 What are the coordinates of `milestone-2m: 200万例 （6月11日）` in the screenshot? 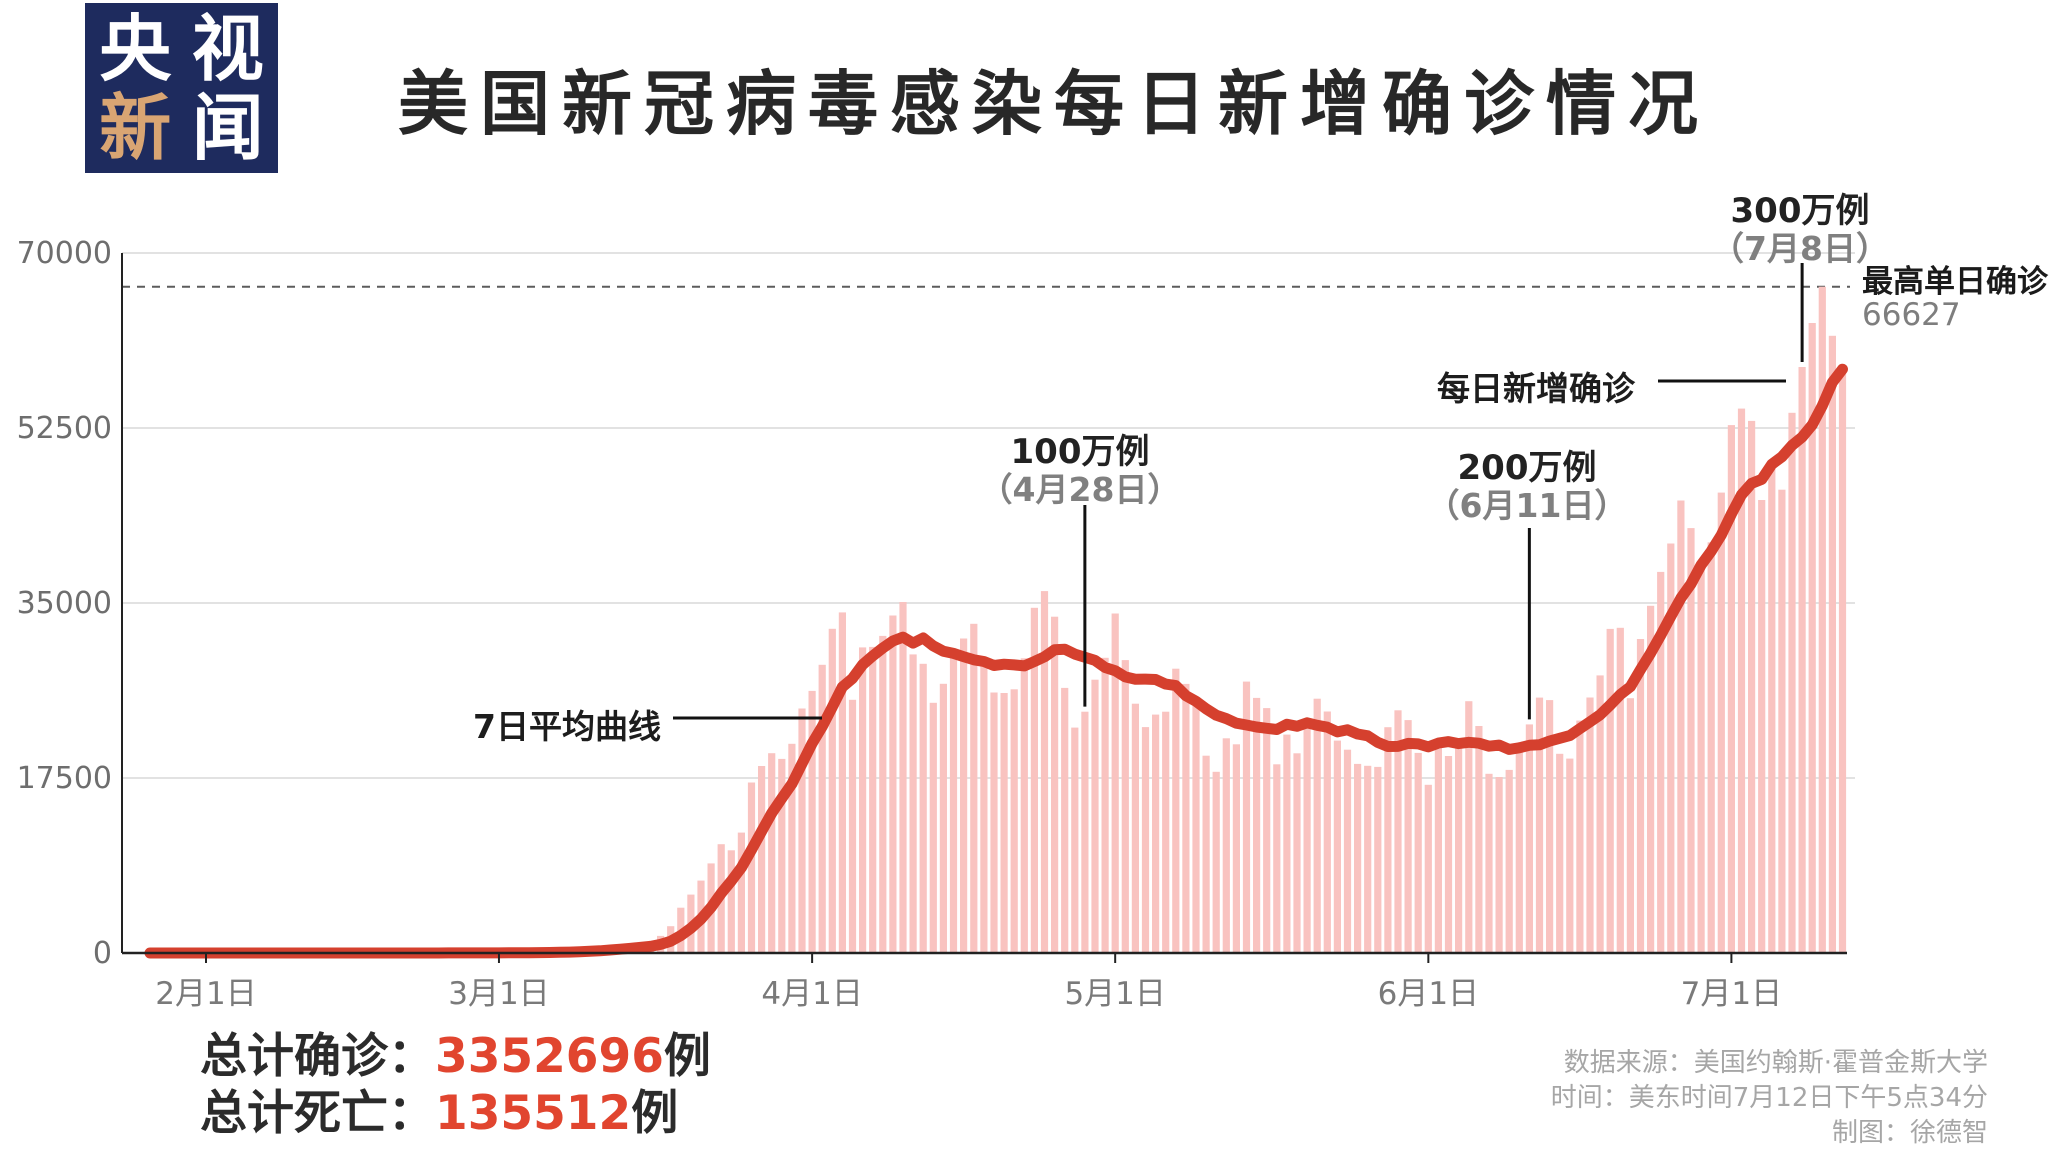 It's located at (1527, 486).